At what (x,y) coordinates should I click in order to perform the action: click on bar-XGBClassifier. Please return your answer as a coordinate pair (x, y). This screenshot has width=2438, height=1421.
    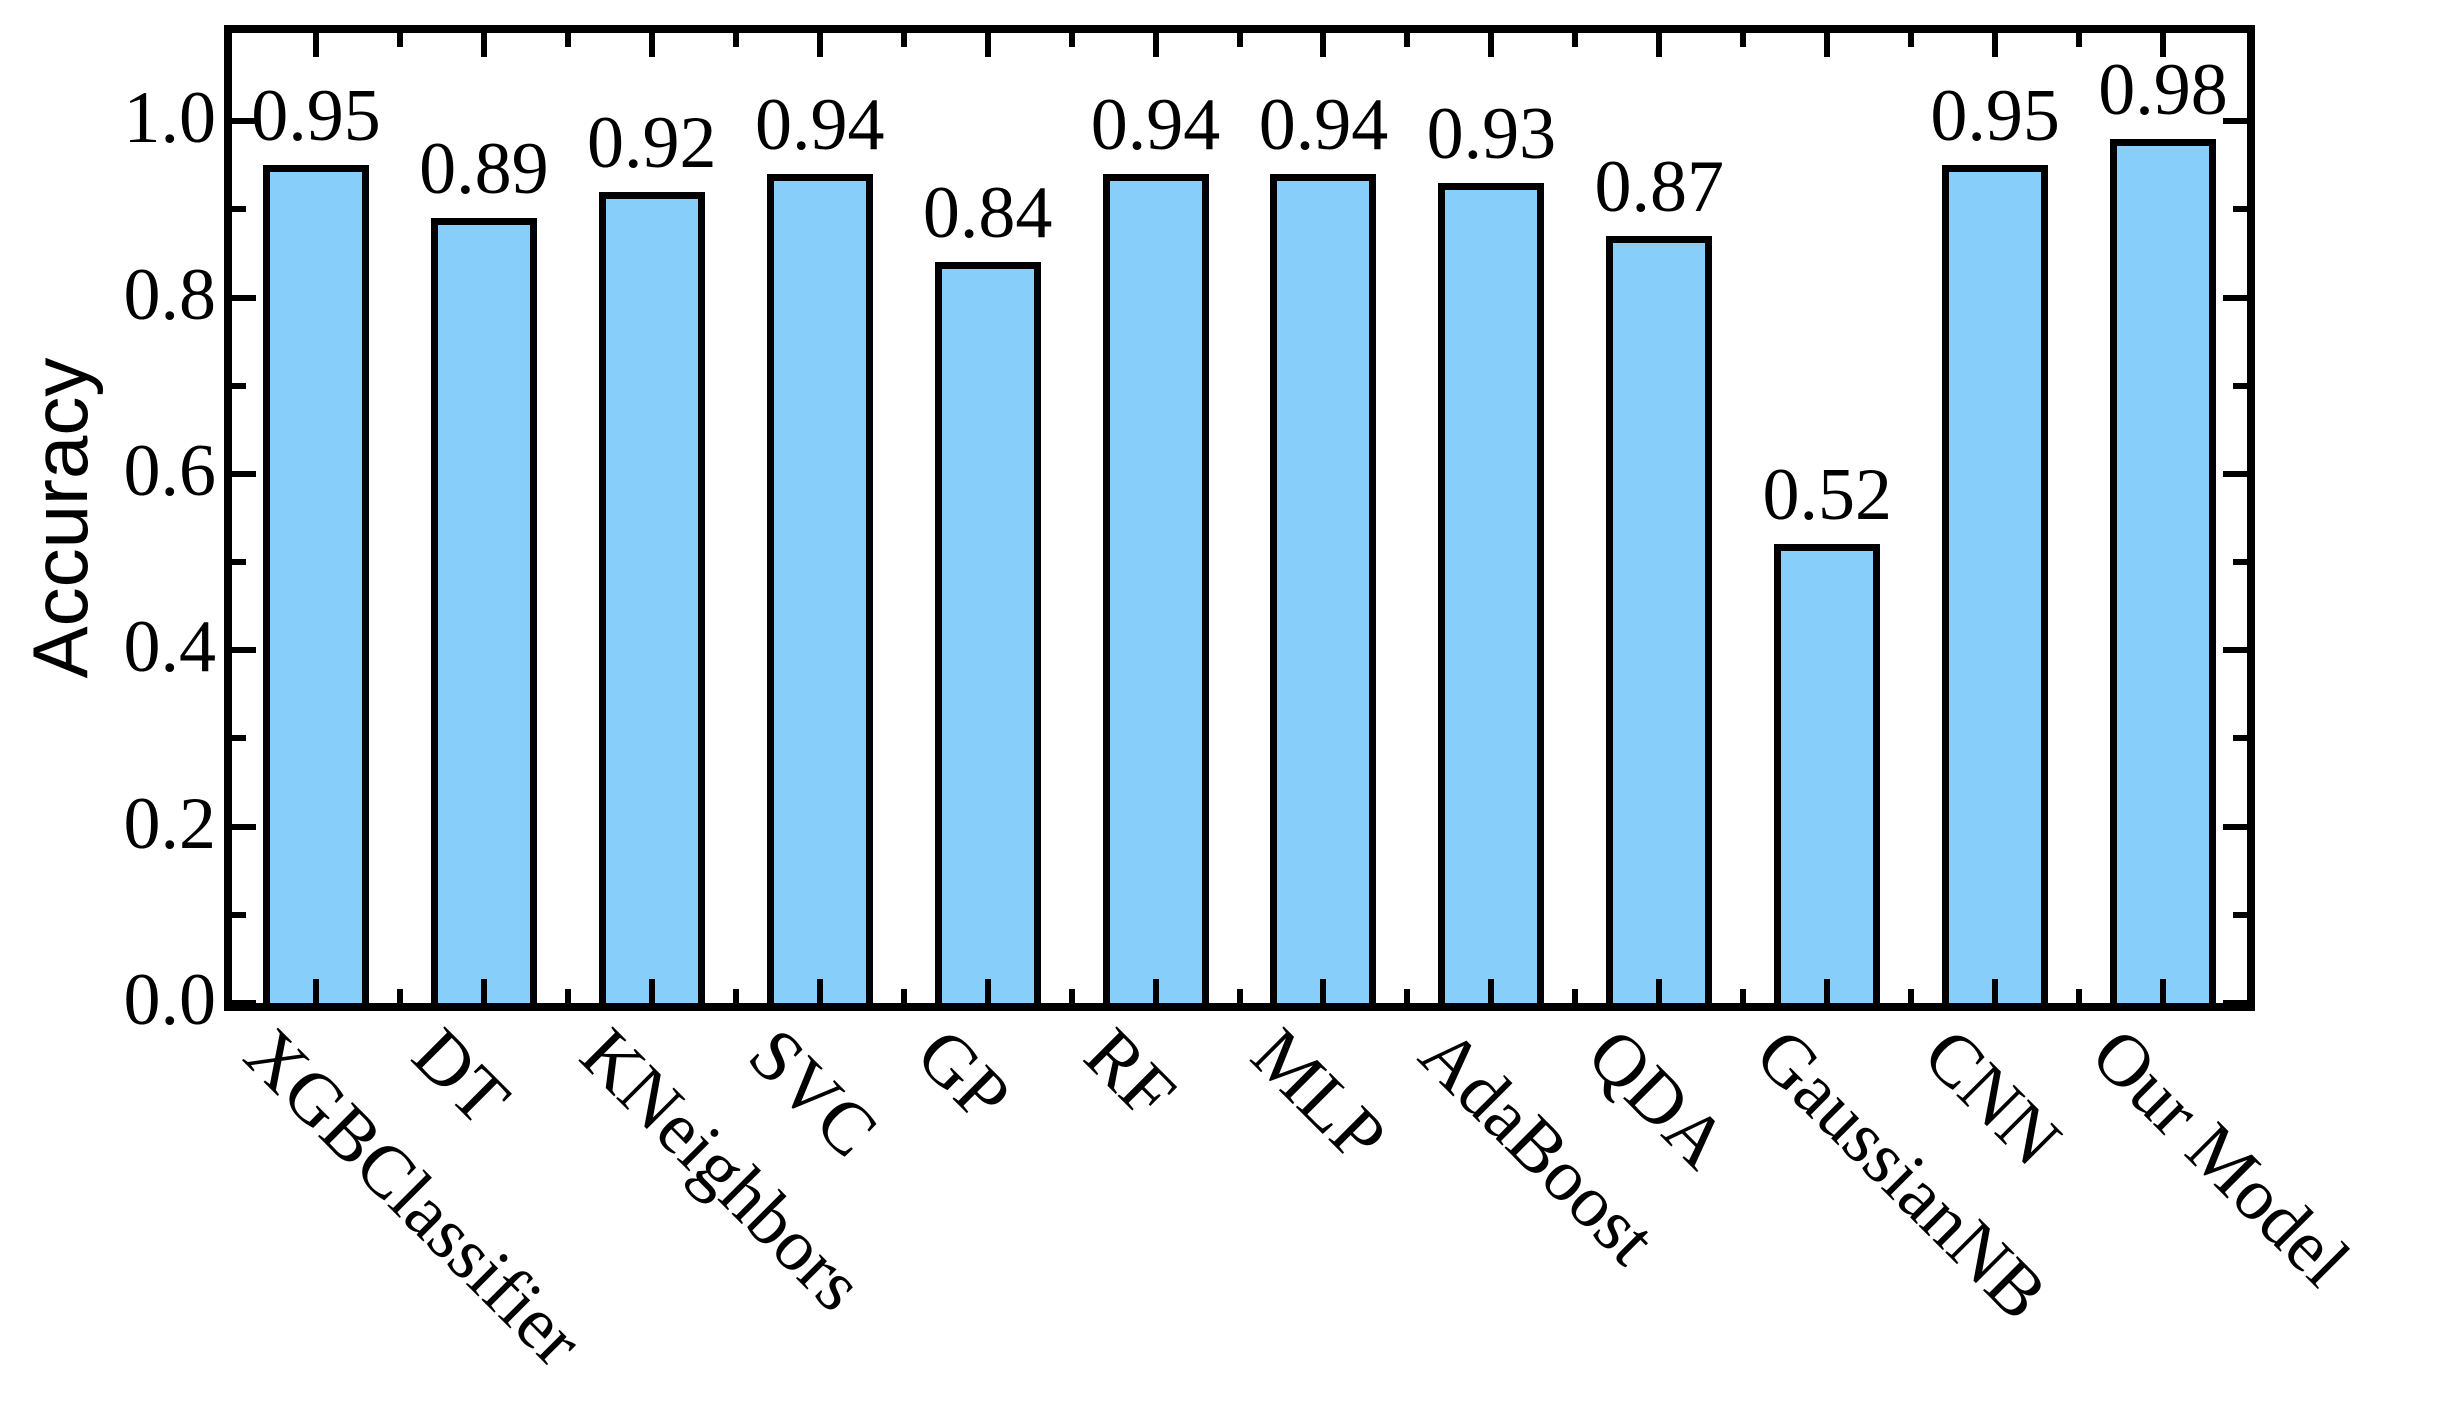
    Looking at the image, I should click on (315, 588).